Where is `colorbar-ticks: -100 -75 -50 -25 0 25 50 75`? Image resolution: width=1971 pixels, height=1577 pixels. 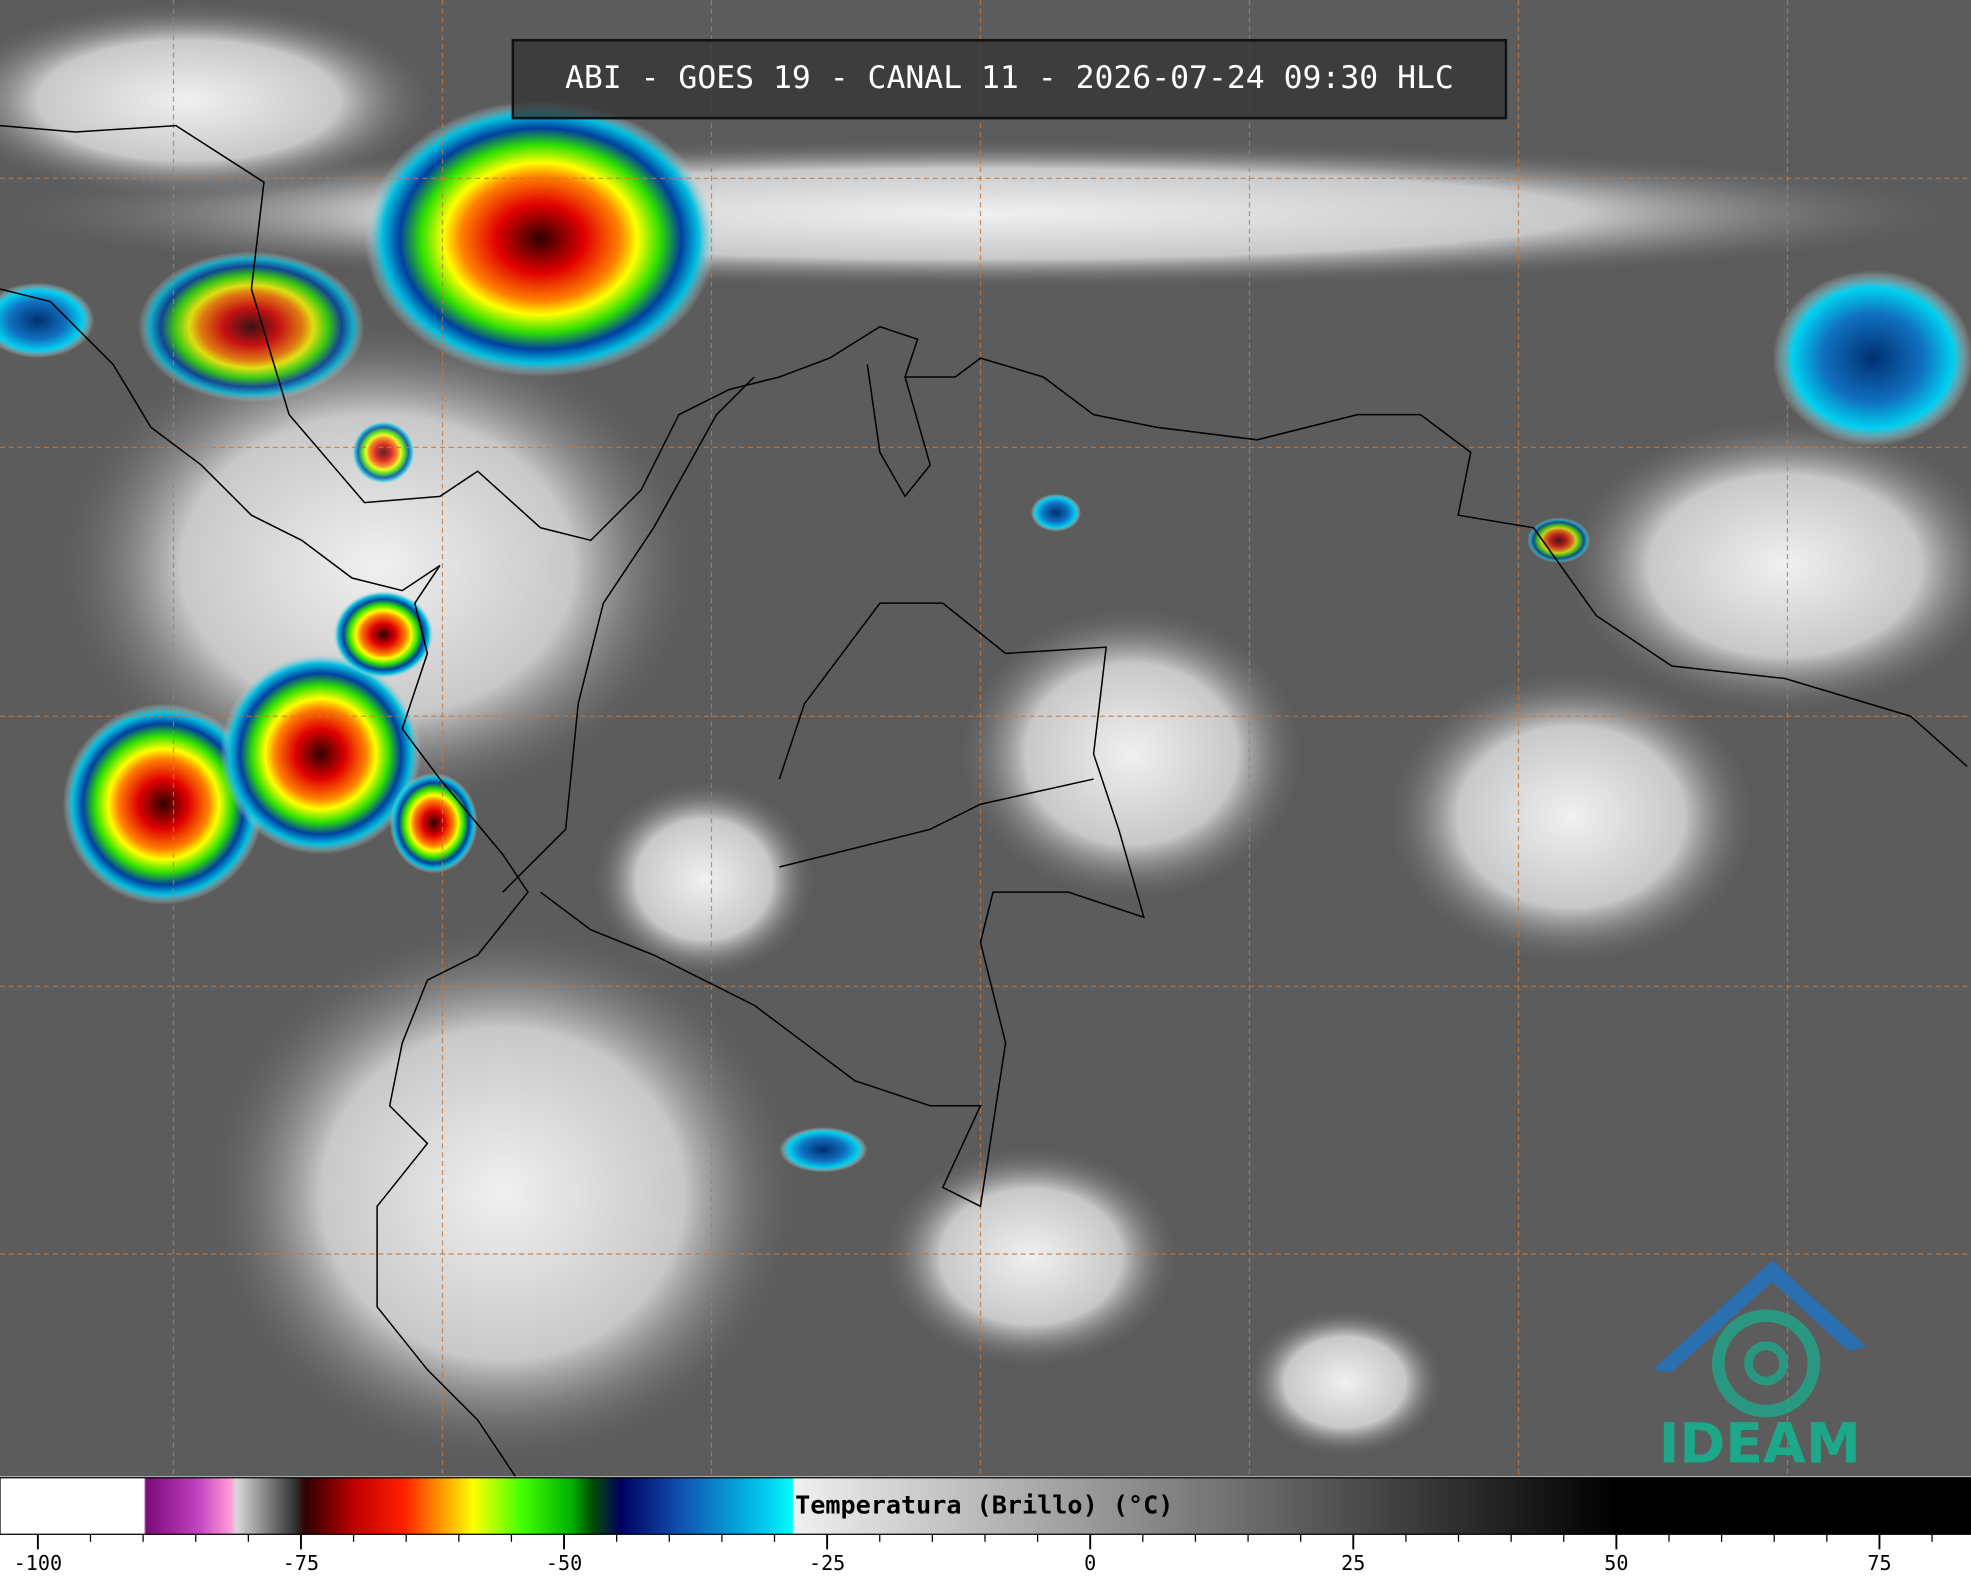 colorbar-ticks: -100 -75 -50 -25 0 25 50 75 is located at coordinates (973, 1554).